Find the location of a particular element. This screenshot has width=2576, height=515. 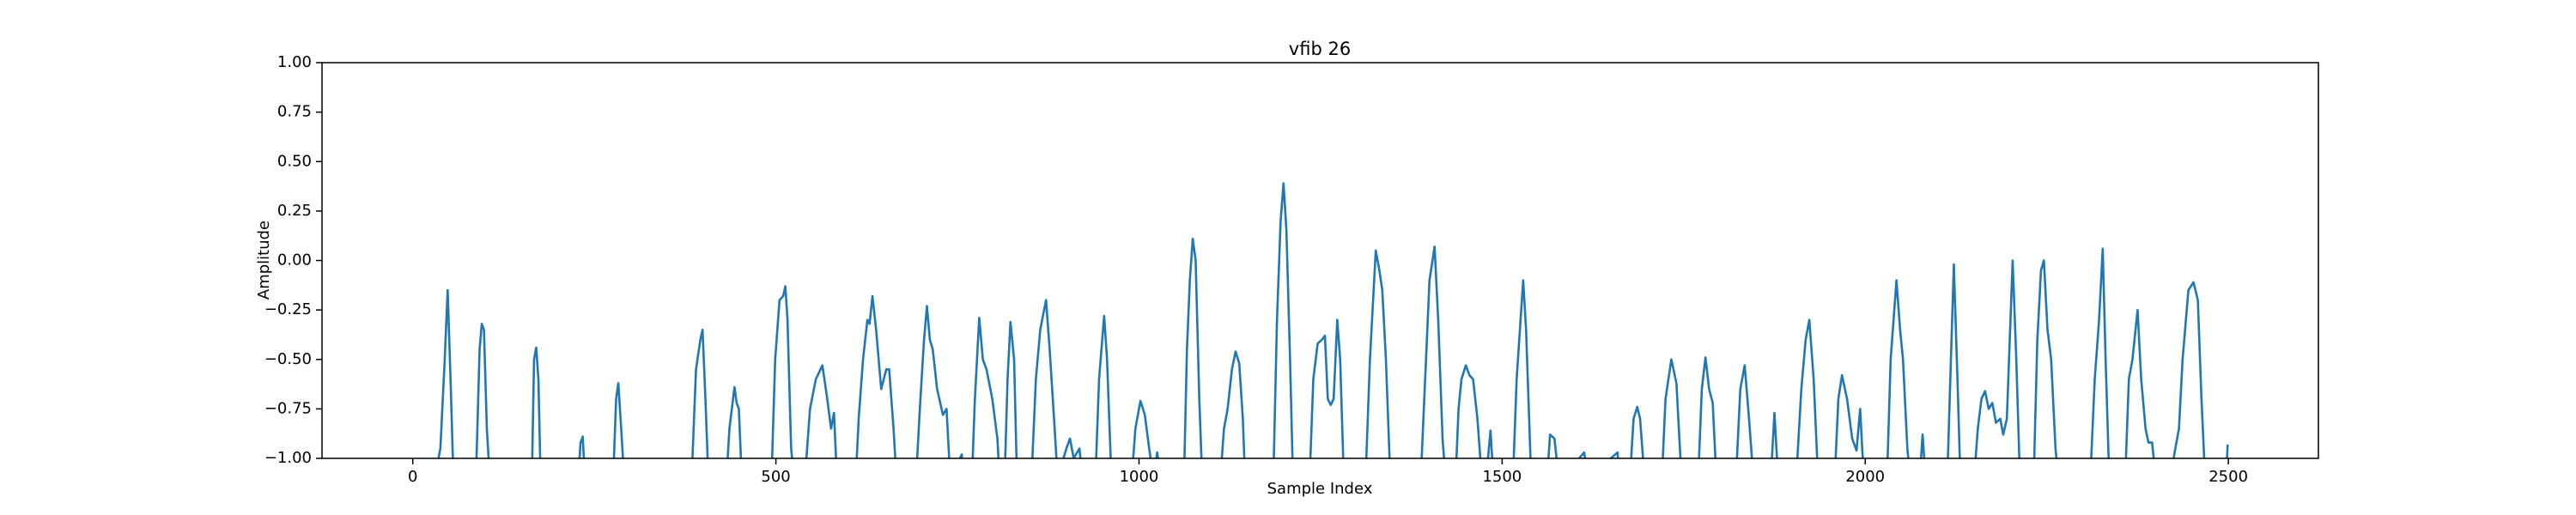

x-tick-label: 1500 is located at coordinates (1502, 477).